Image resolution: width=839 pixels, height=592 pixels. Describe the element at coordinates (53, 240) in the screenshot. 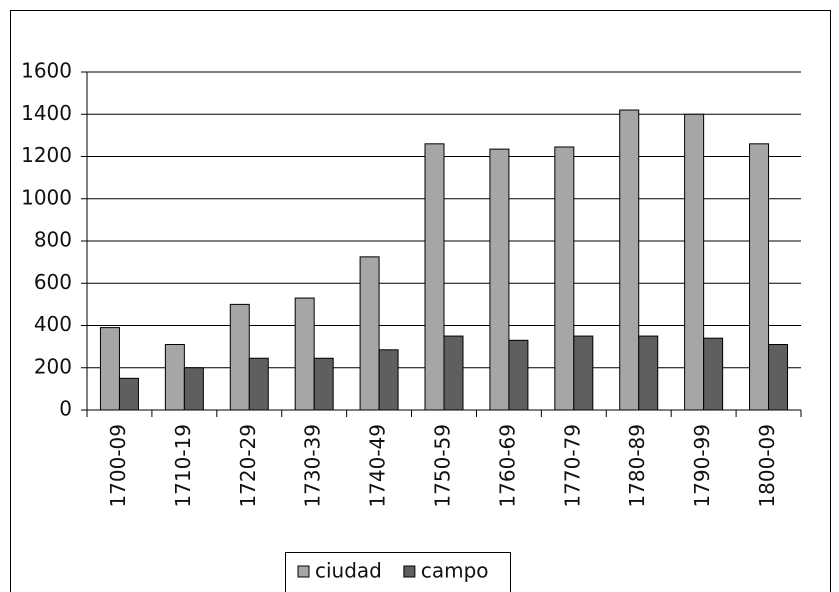

I see `y-tick-label: 800` at that location.